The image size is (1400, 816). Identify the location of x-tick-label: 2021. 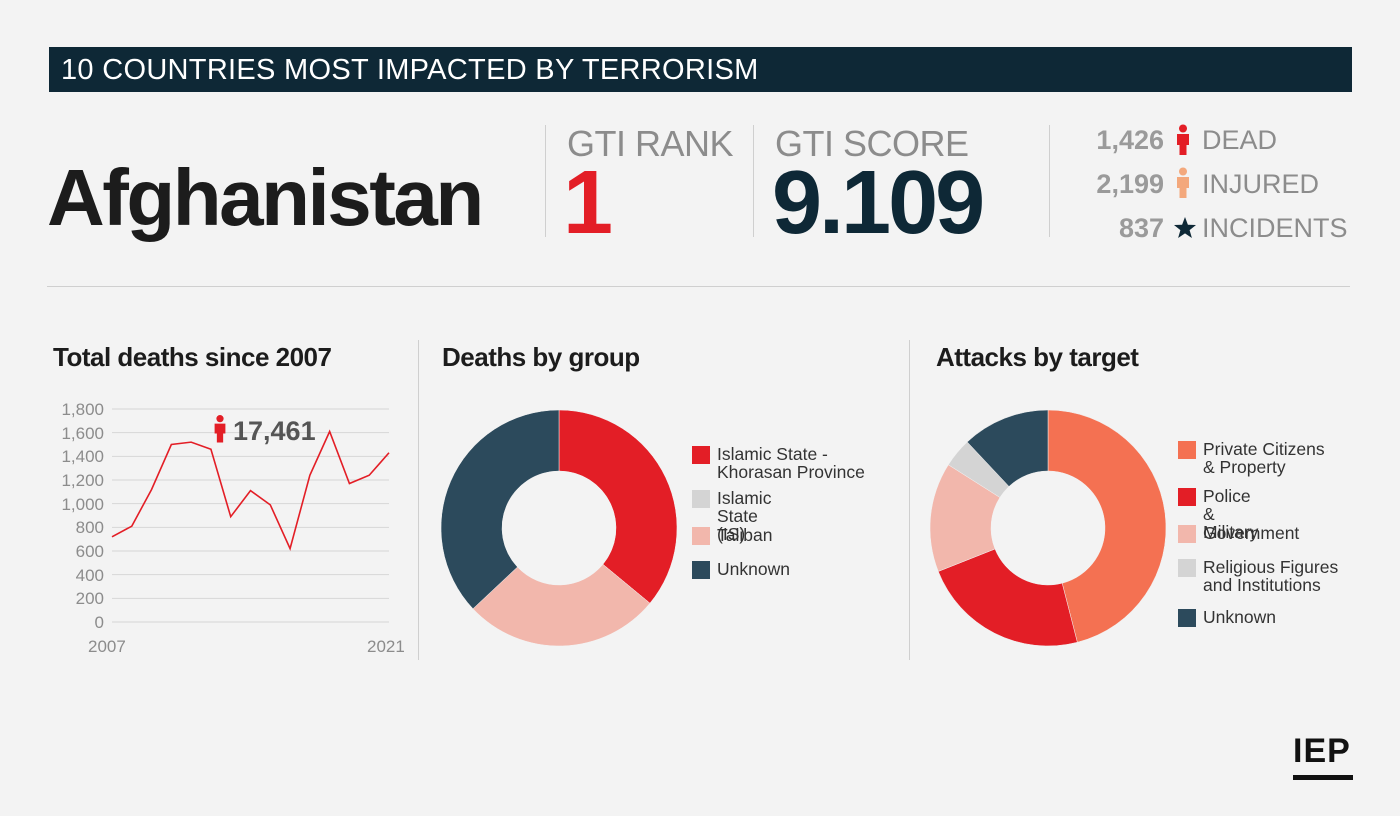
(386, 646).